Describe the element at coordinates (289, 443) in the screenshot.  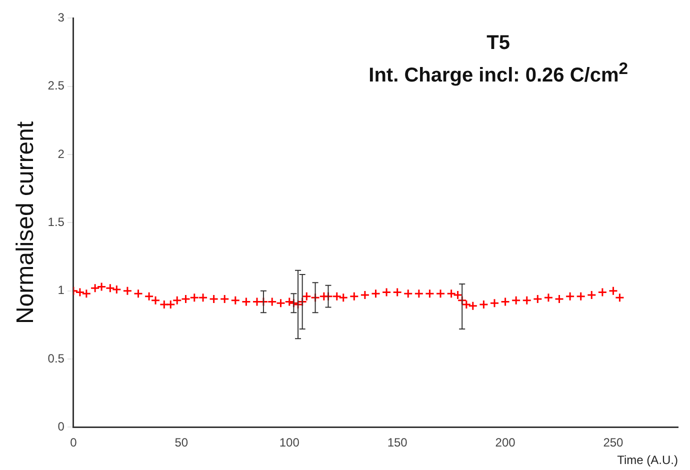
I see `x-tick-label: 100` at that location.